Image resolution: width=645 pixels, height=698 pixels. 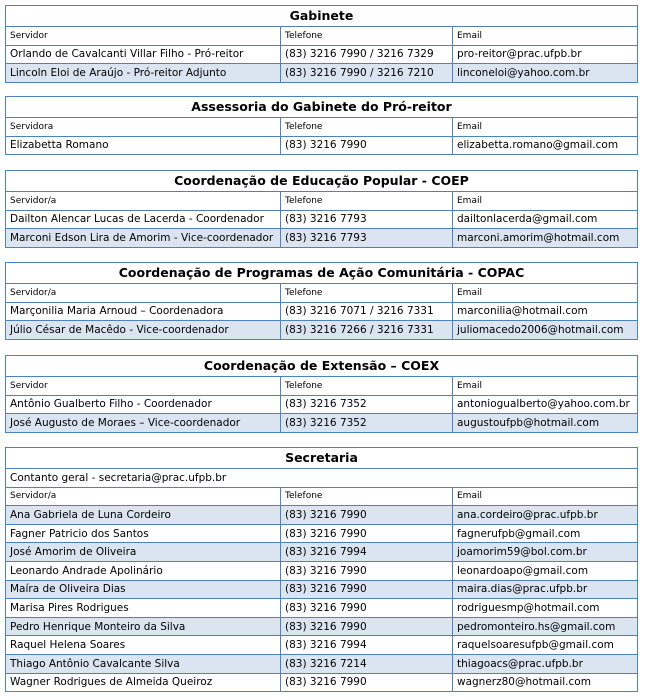 I want to click on email-cell: fagnerufpb@gmail.com, so click(x=544, y=533).